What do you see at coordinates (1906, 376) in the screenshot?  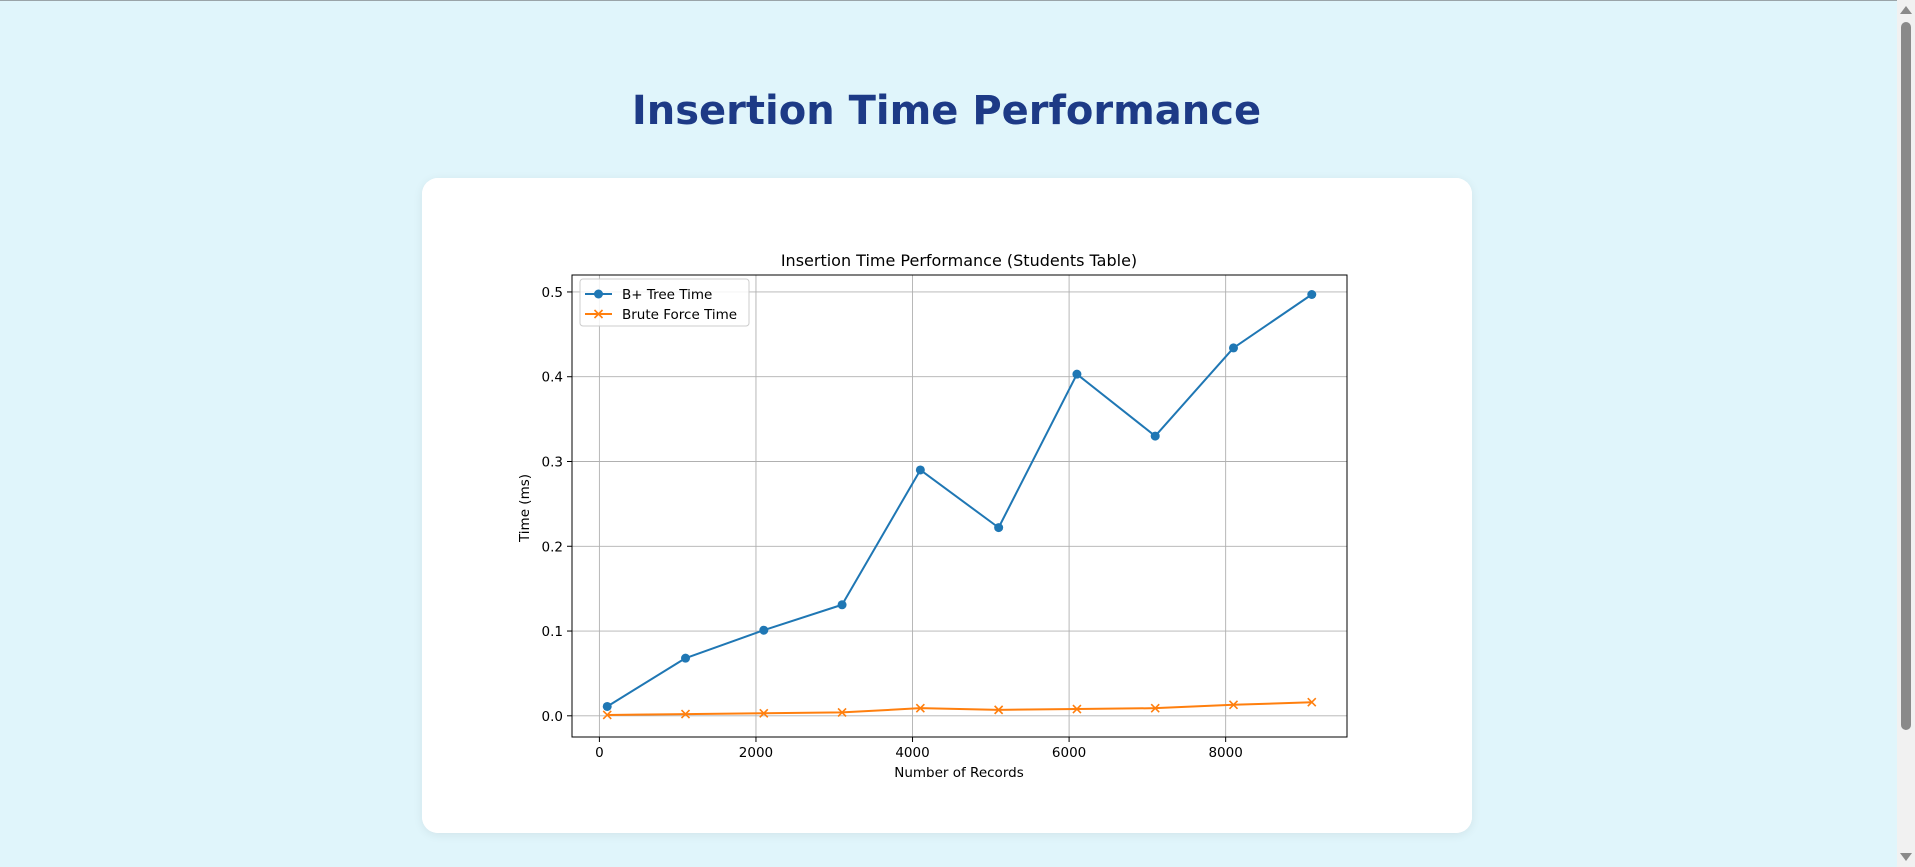 I see `scrollbar-thumb` at bounding box center [1906, 376].